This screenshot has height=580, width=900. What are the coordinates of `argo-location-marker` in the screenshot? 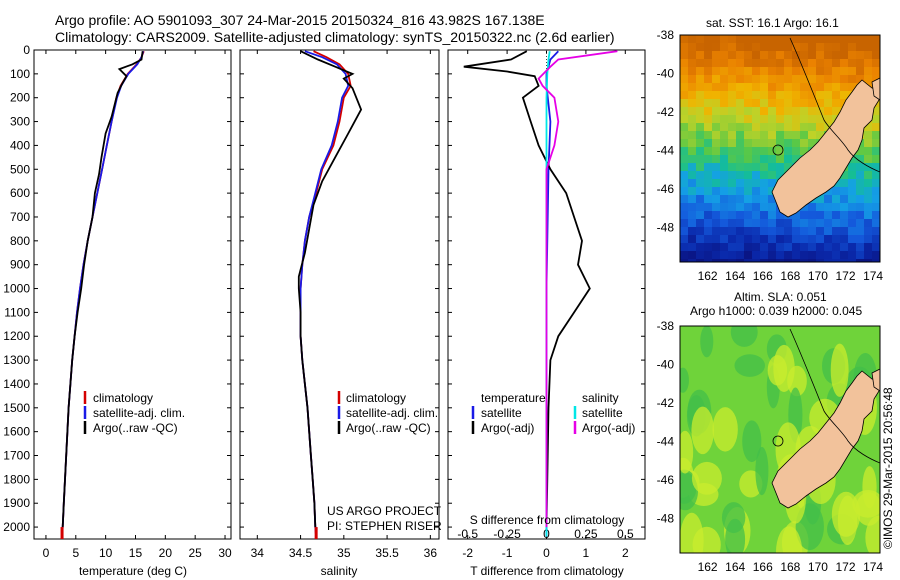 It's located at (778, 441).